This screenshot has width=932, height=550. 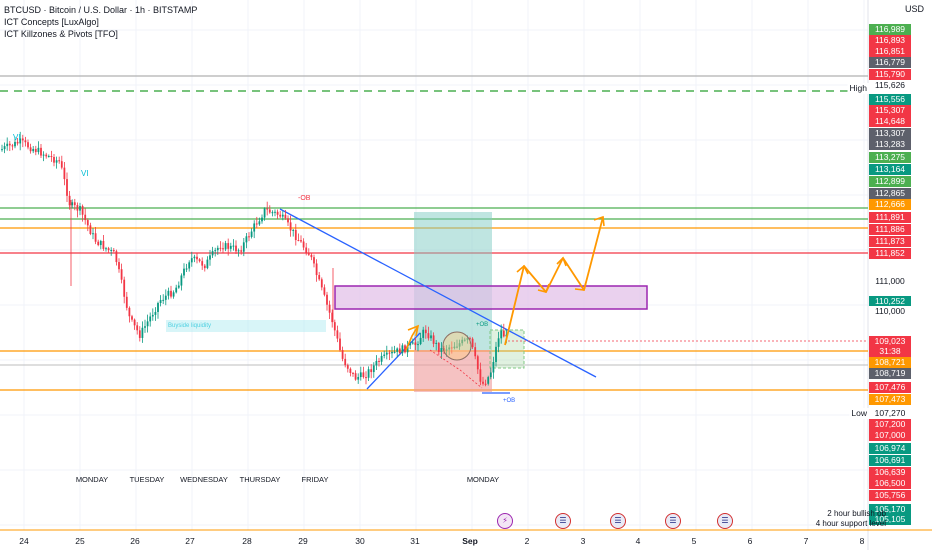 What do you see at coordinates (890, 424) in the screenshot?
I see `price-axis-label: 107,200` at bounding box center [890, 424].